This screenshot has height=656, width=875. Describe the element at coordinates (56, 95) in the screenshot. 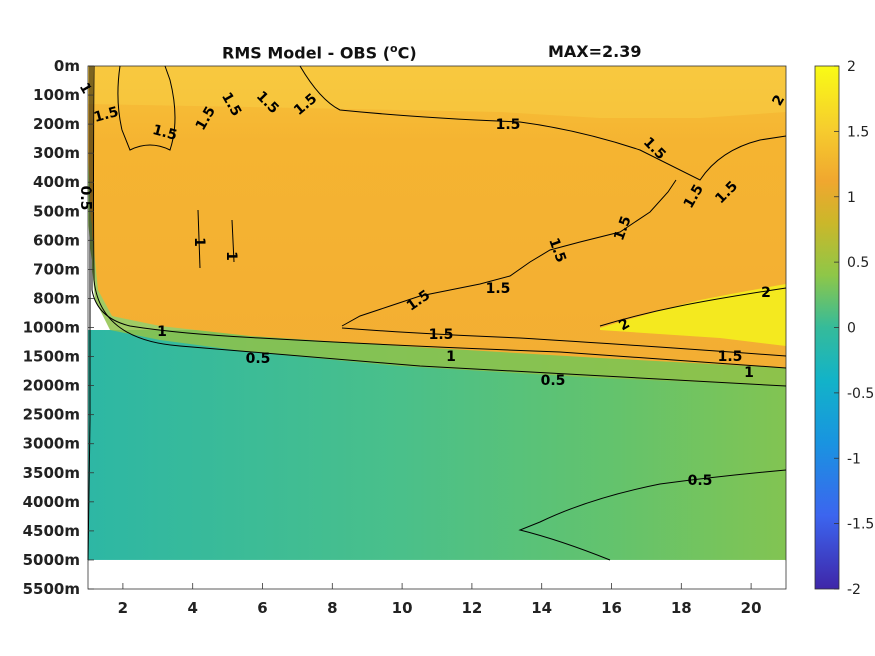

I see `y-tick-label: 100m` at that location.